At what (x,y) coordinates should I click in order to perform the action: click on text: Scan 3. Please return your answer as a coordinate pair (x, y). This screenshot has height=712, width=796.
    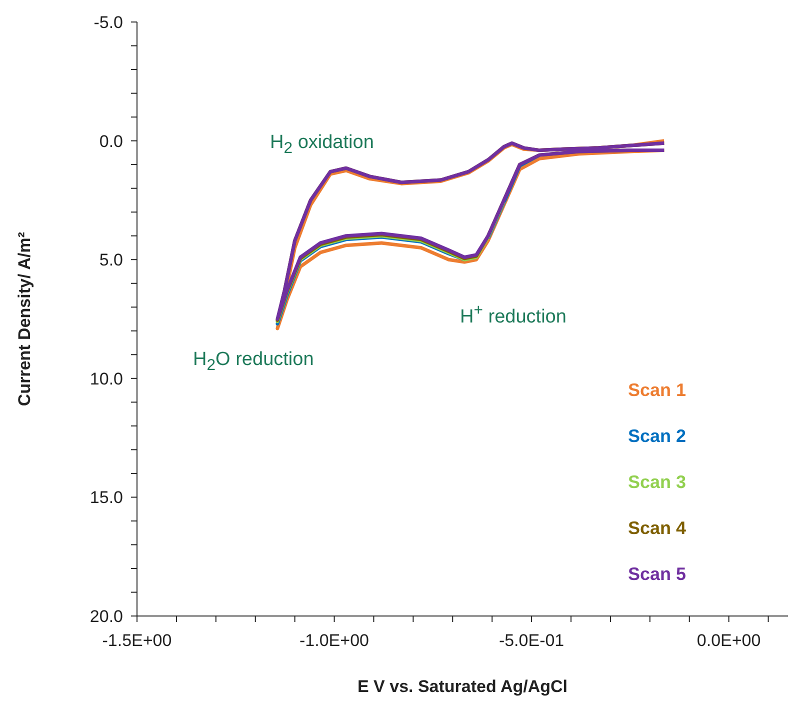
    Looking at the image, I should click on (657, 482).